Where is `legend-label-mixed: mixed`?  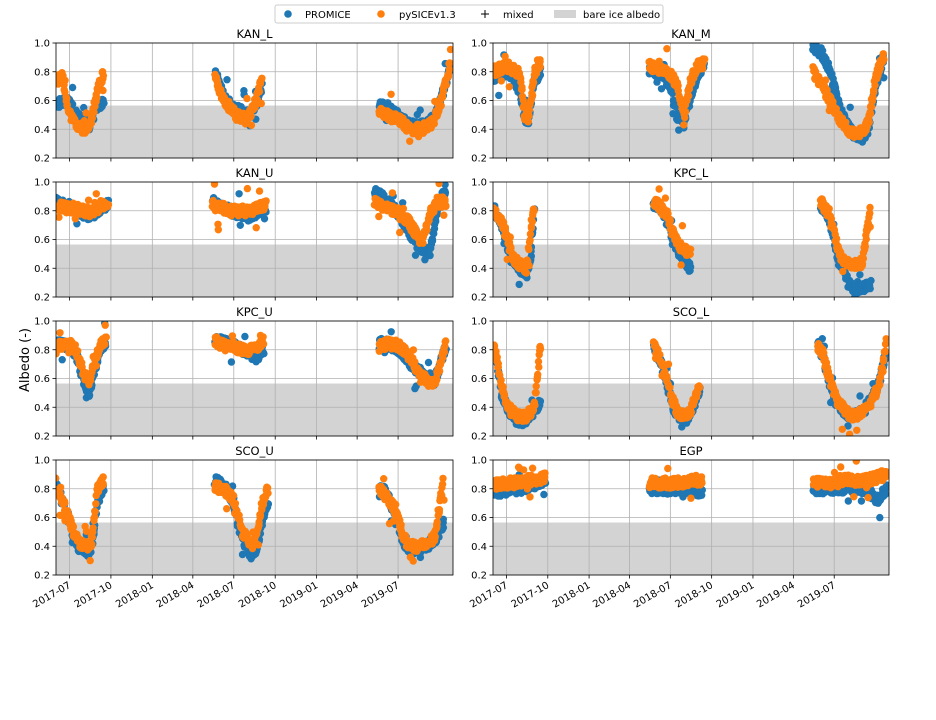 legend-label-mixed: mixed is located at coordinates (518, 15).